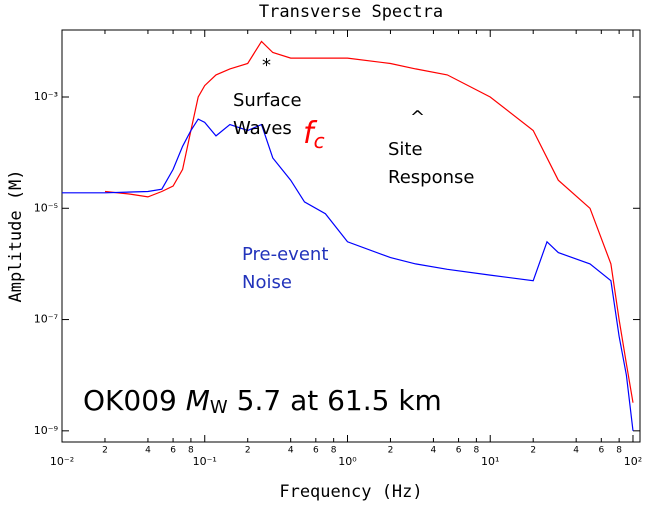 The image size is (647, 507). I want to click on y-tick-label: 10⁻⁷, so click(46, 319).